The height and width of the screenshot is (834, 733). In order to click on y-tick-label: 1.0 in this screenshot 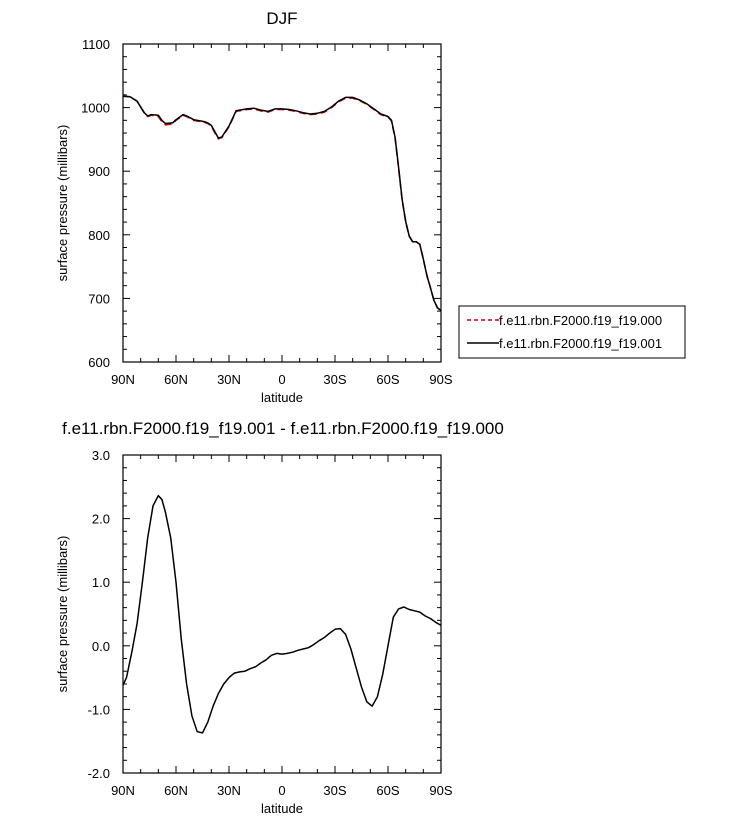, I will do `click(101, 582)`.